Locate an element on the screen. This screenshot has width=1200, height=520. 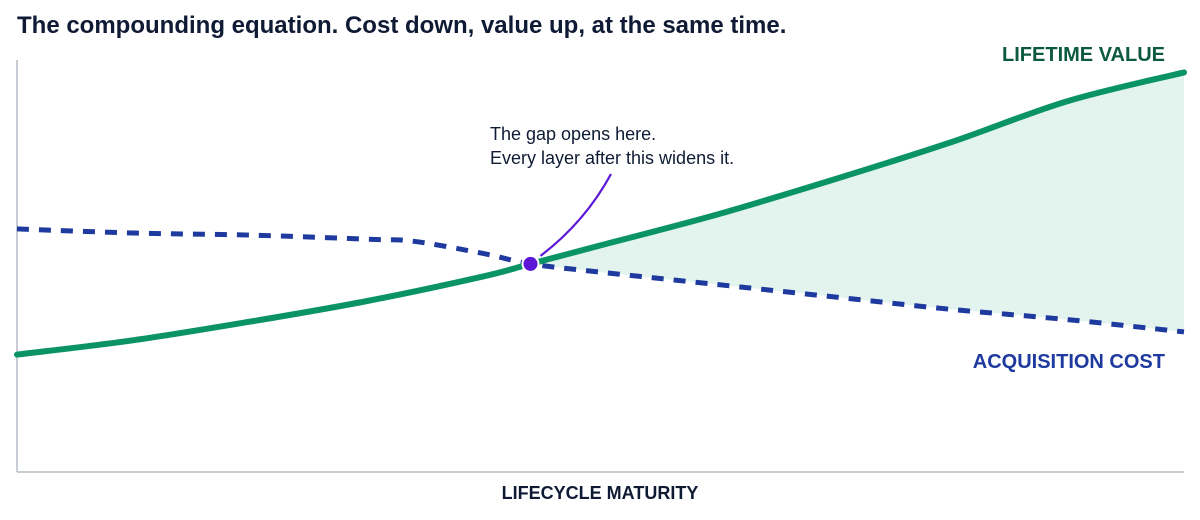
x-axis-label: LIFECYCLE MATURITY is located at coordinates (600, 493).